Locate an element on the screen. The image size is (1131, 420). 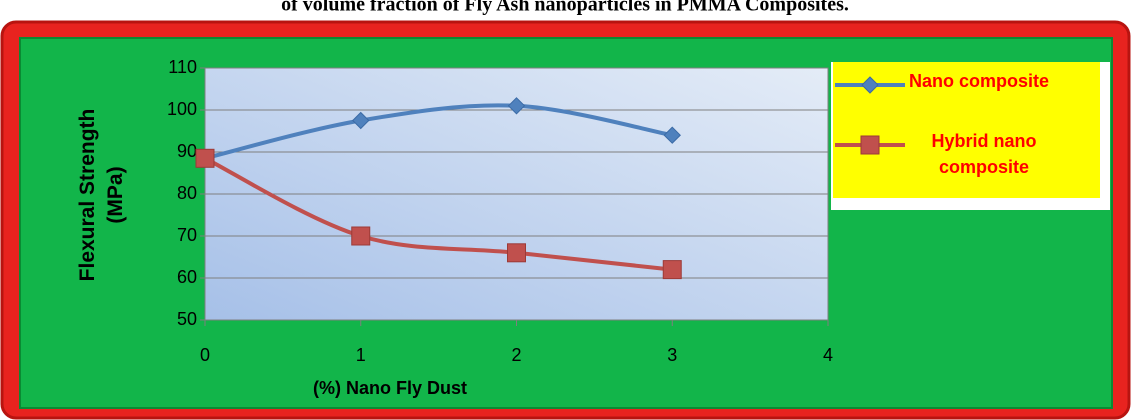
x-tick-label: 0 is located at coordinates (205, 355).